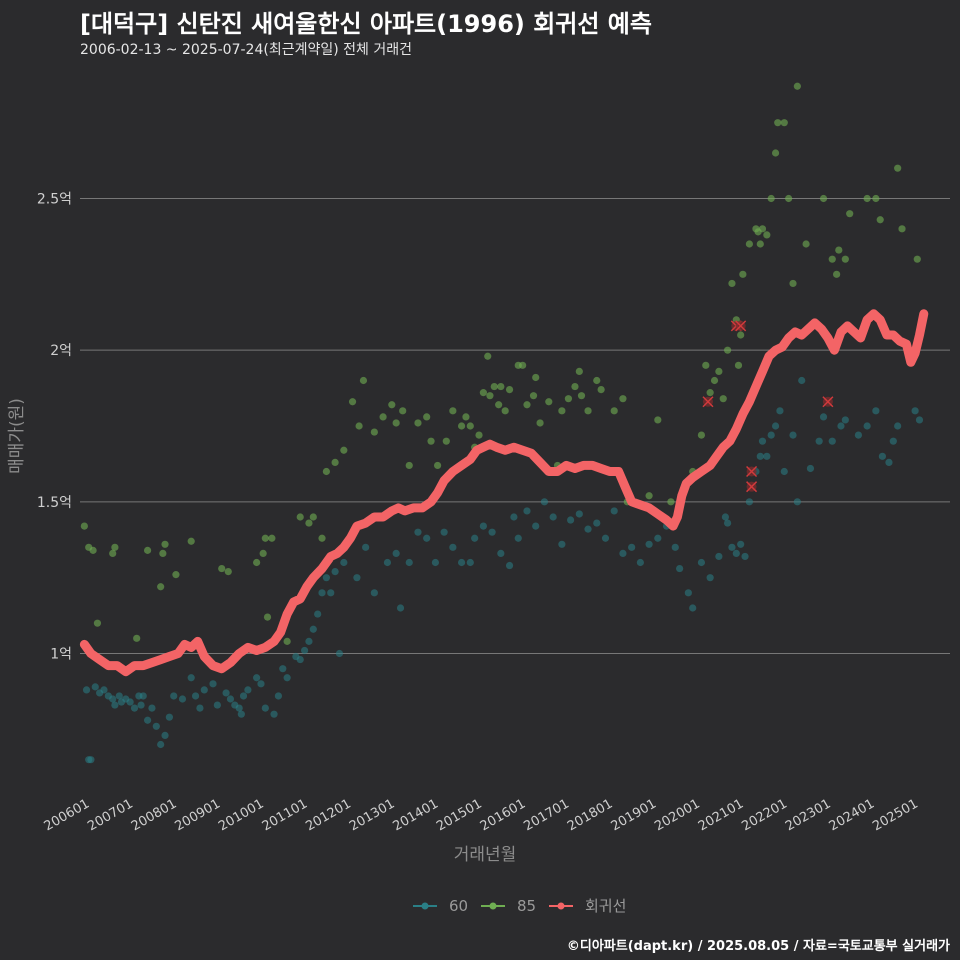 The height and width of the screenshot is (960, 960). Describe the element at coordinates (285, 815) in the screenshot. I see `x-tick-label: 201101` at that location.